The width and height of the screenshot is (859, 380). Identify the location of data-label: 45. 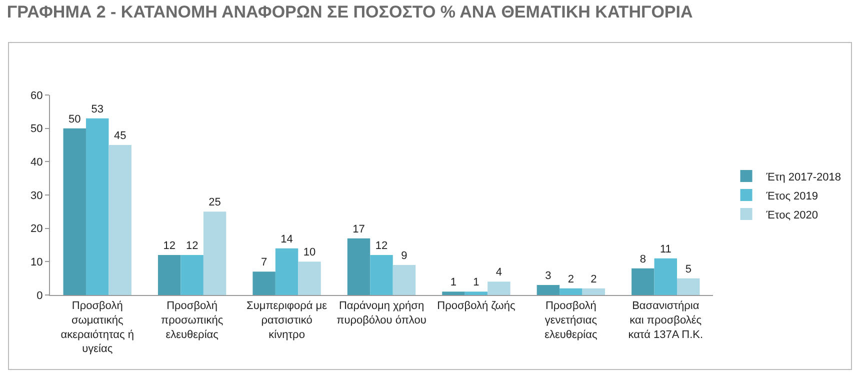
(120, 136).